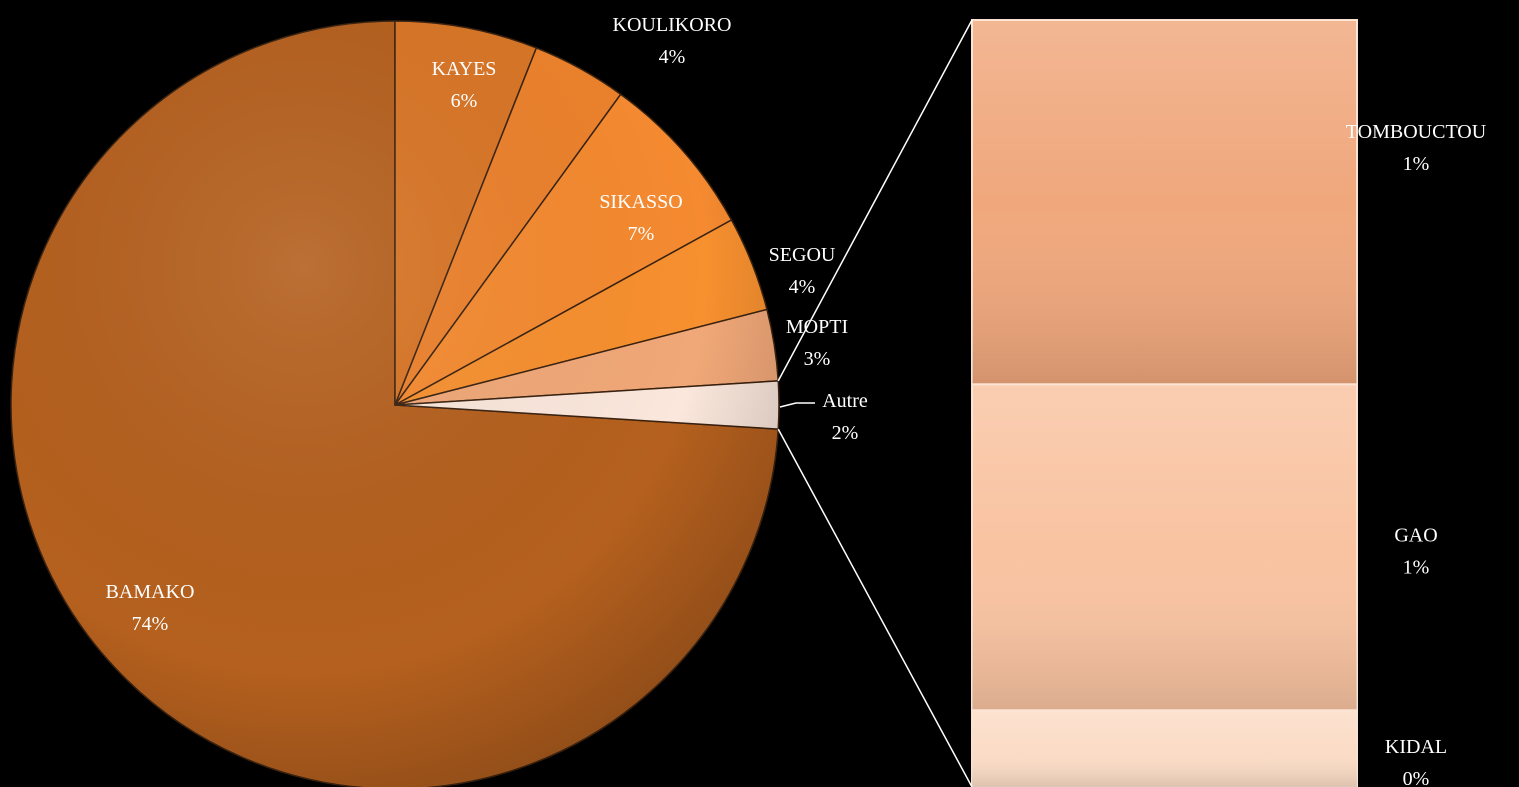 Image resolution: width=1519 pixels, height=787 pixels. I want to click on bar-segment-gao, so click(1164, 547).